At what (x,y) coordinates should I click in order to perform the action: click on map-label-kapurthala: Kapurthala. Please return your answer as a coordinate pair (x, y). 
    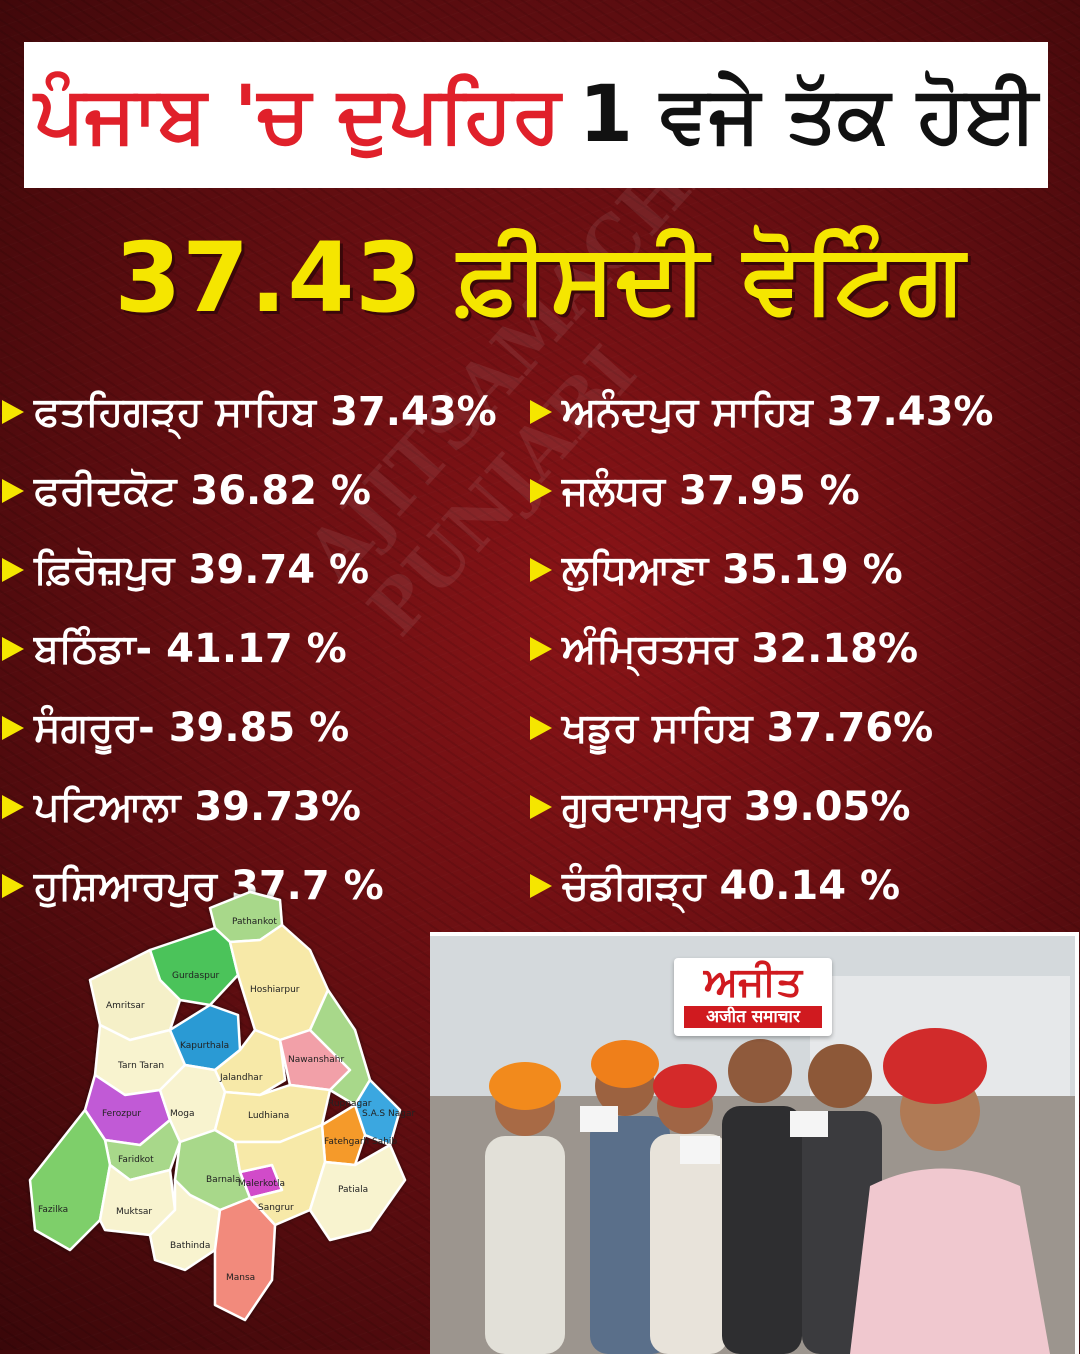
    Looking at the image, I should click on (204, 1046).